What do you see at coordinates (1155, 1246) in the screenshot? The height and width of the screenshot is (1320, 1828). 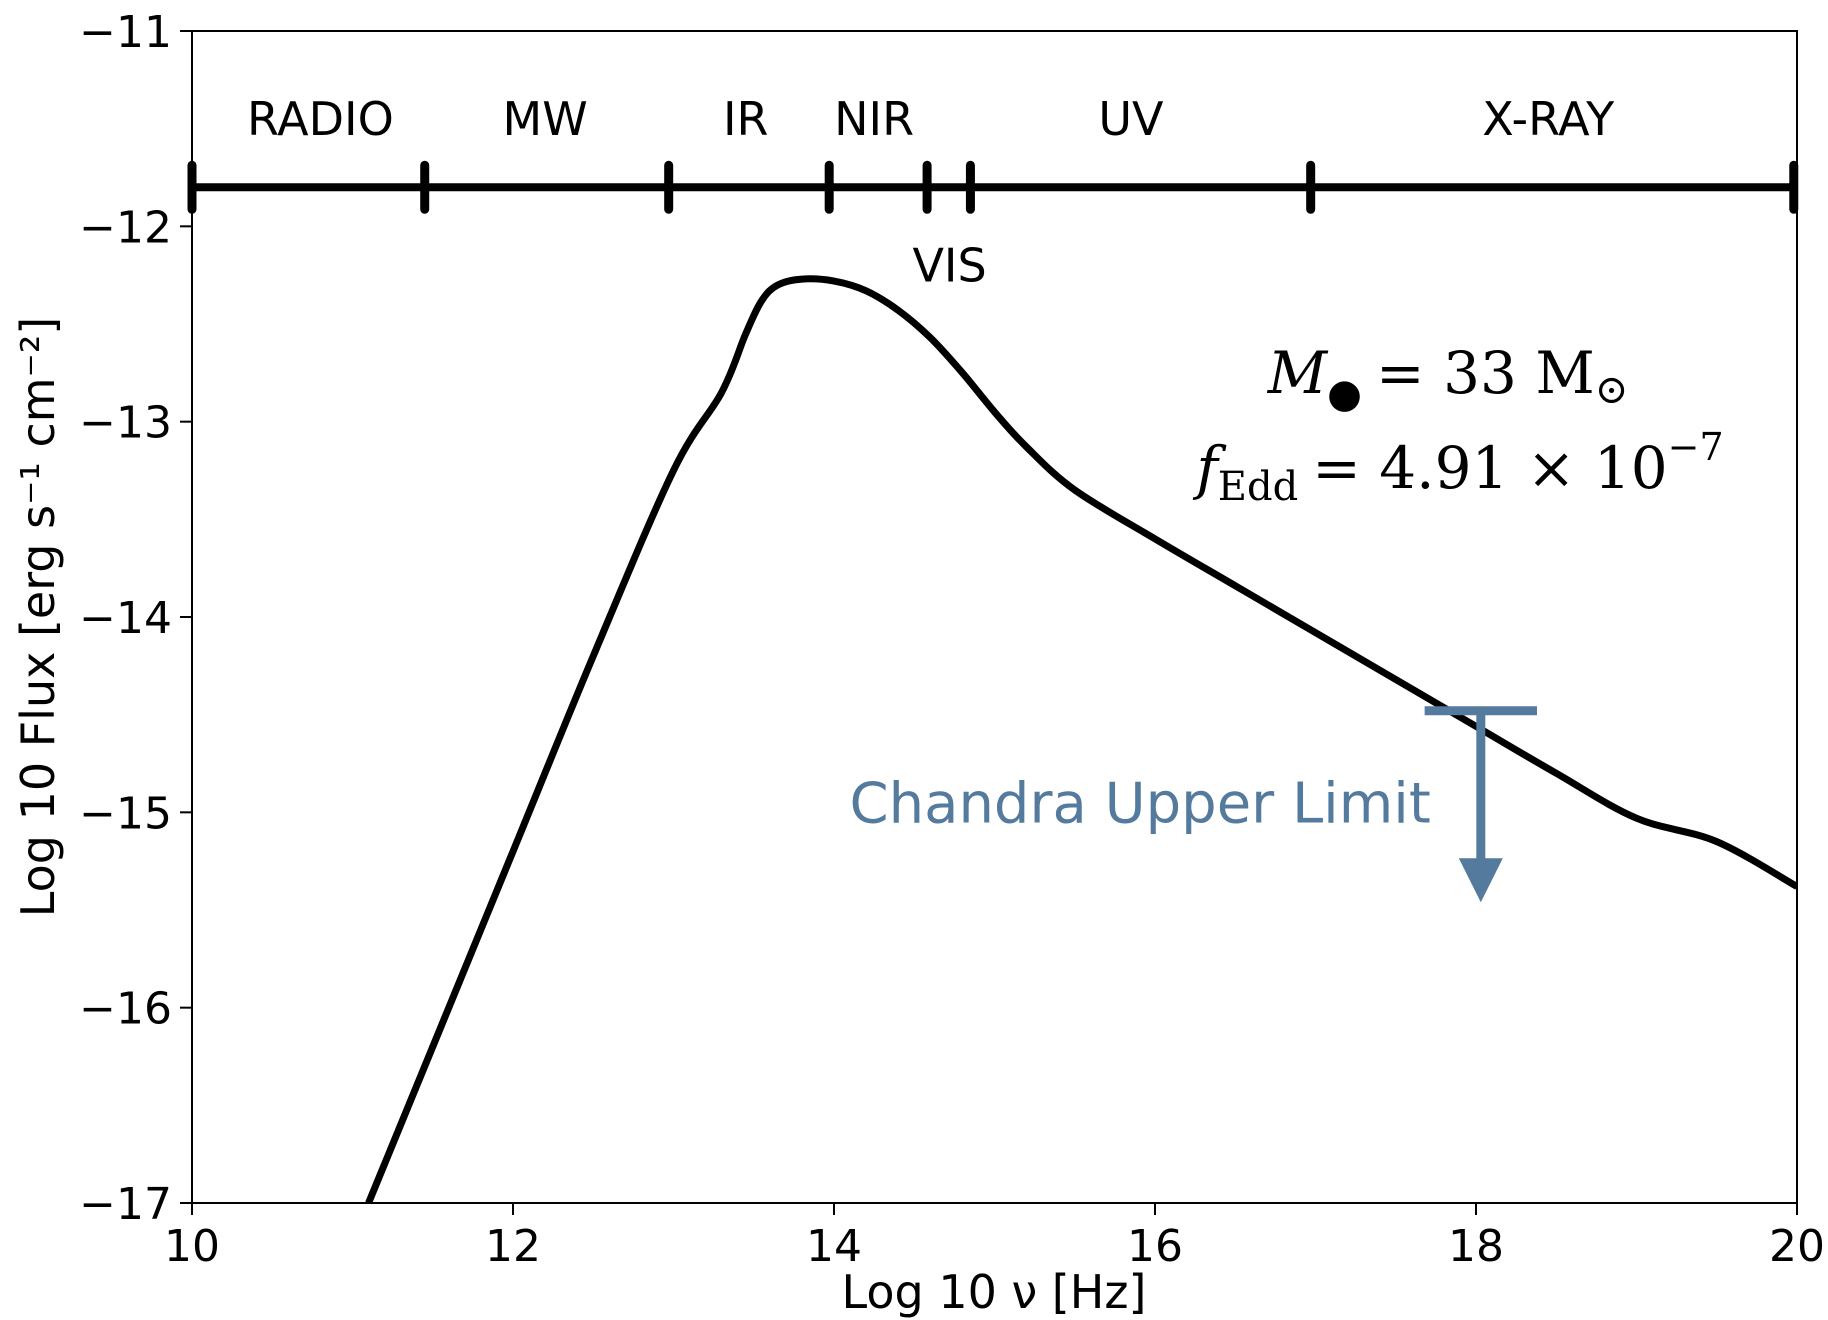 I see `x-tick-label: 16` at bounding box center [1155, 1246].